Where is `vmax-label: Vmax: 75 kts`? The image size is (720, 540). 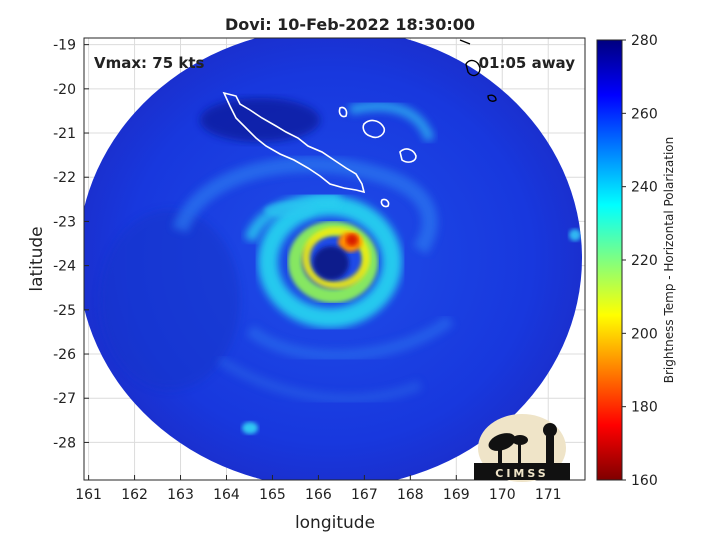 vmax-label: Vmax: 75 kts is located at coordinates (149, 63).